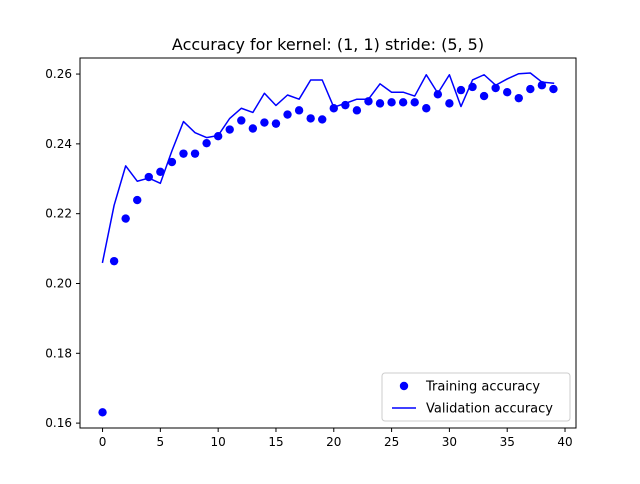 This screenshot has height=484, width=640. Describe the element at coordinates (103, 442) in the screenshot. I see `x-tick-label: 0` at that location.